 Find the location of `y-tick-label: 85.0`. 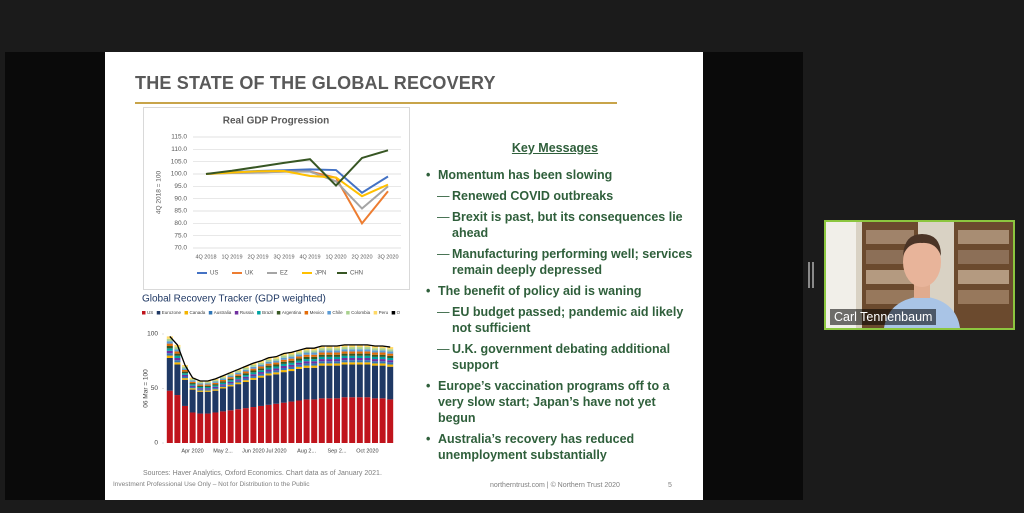

y-tick-label: 85.0 is located at coordinates (180, 211).